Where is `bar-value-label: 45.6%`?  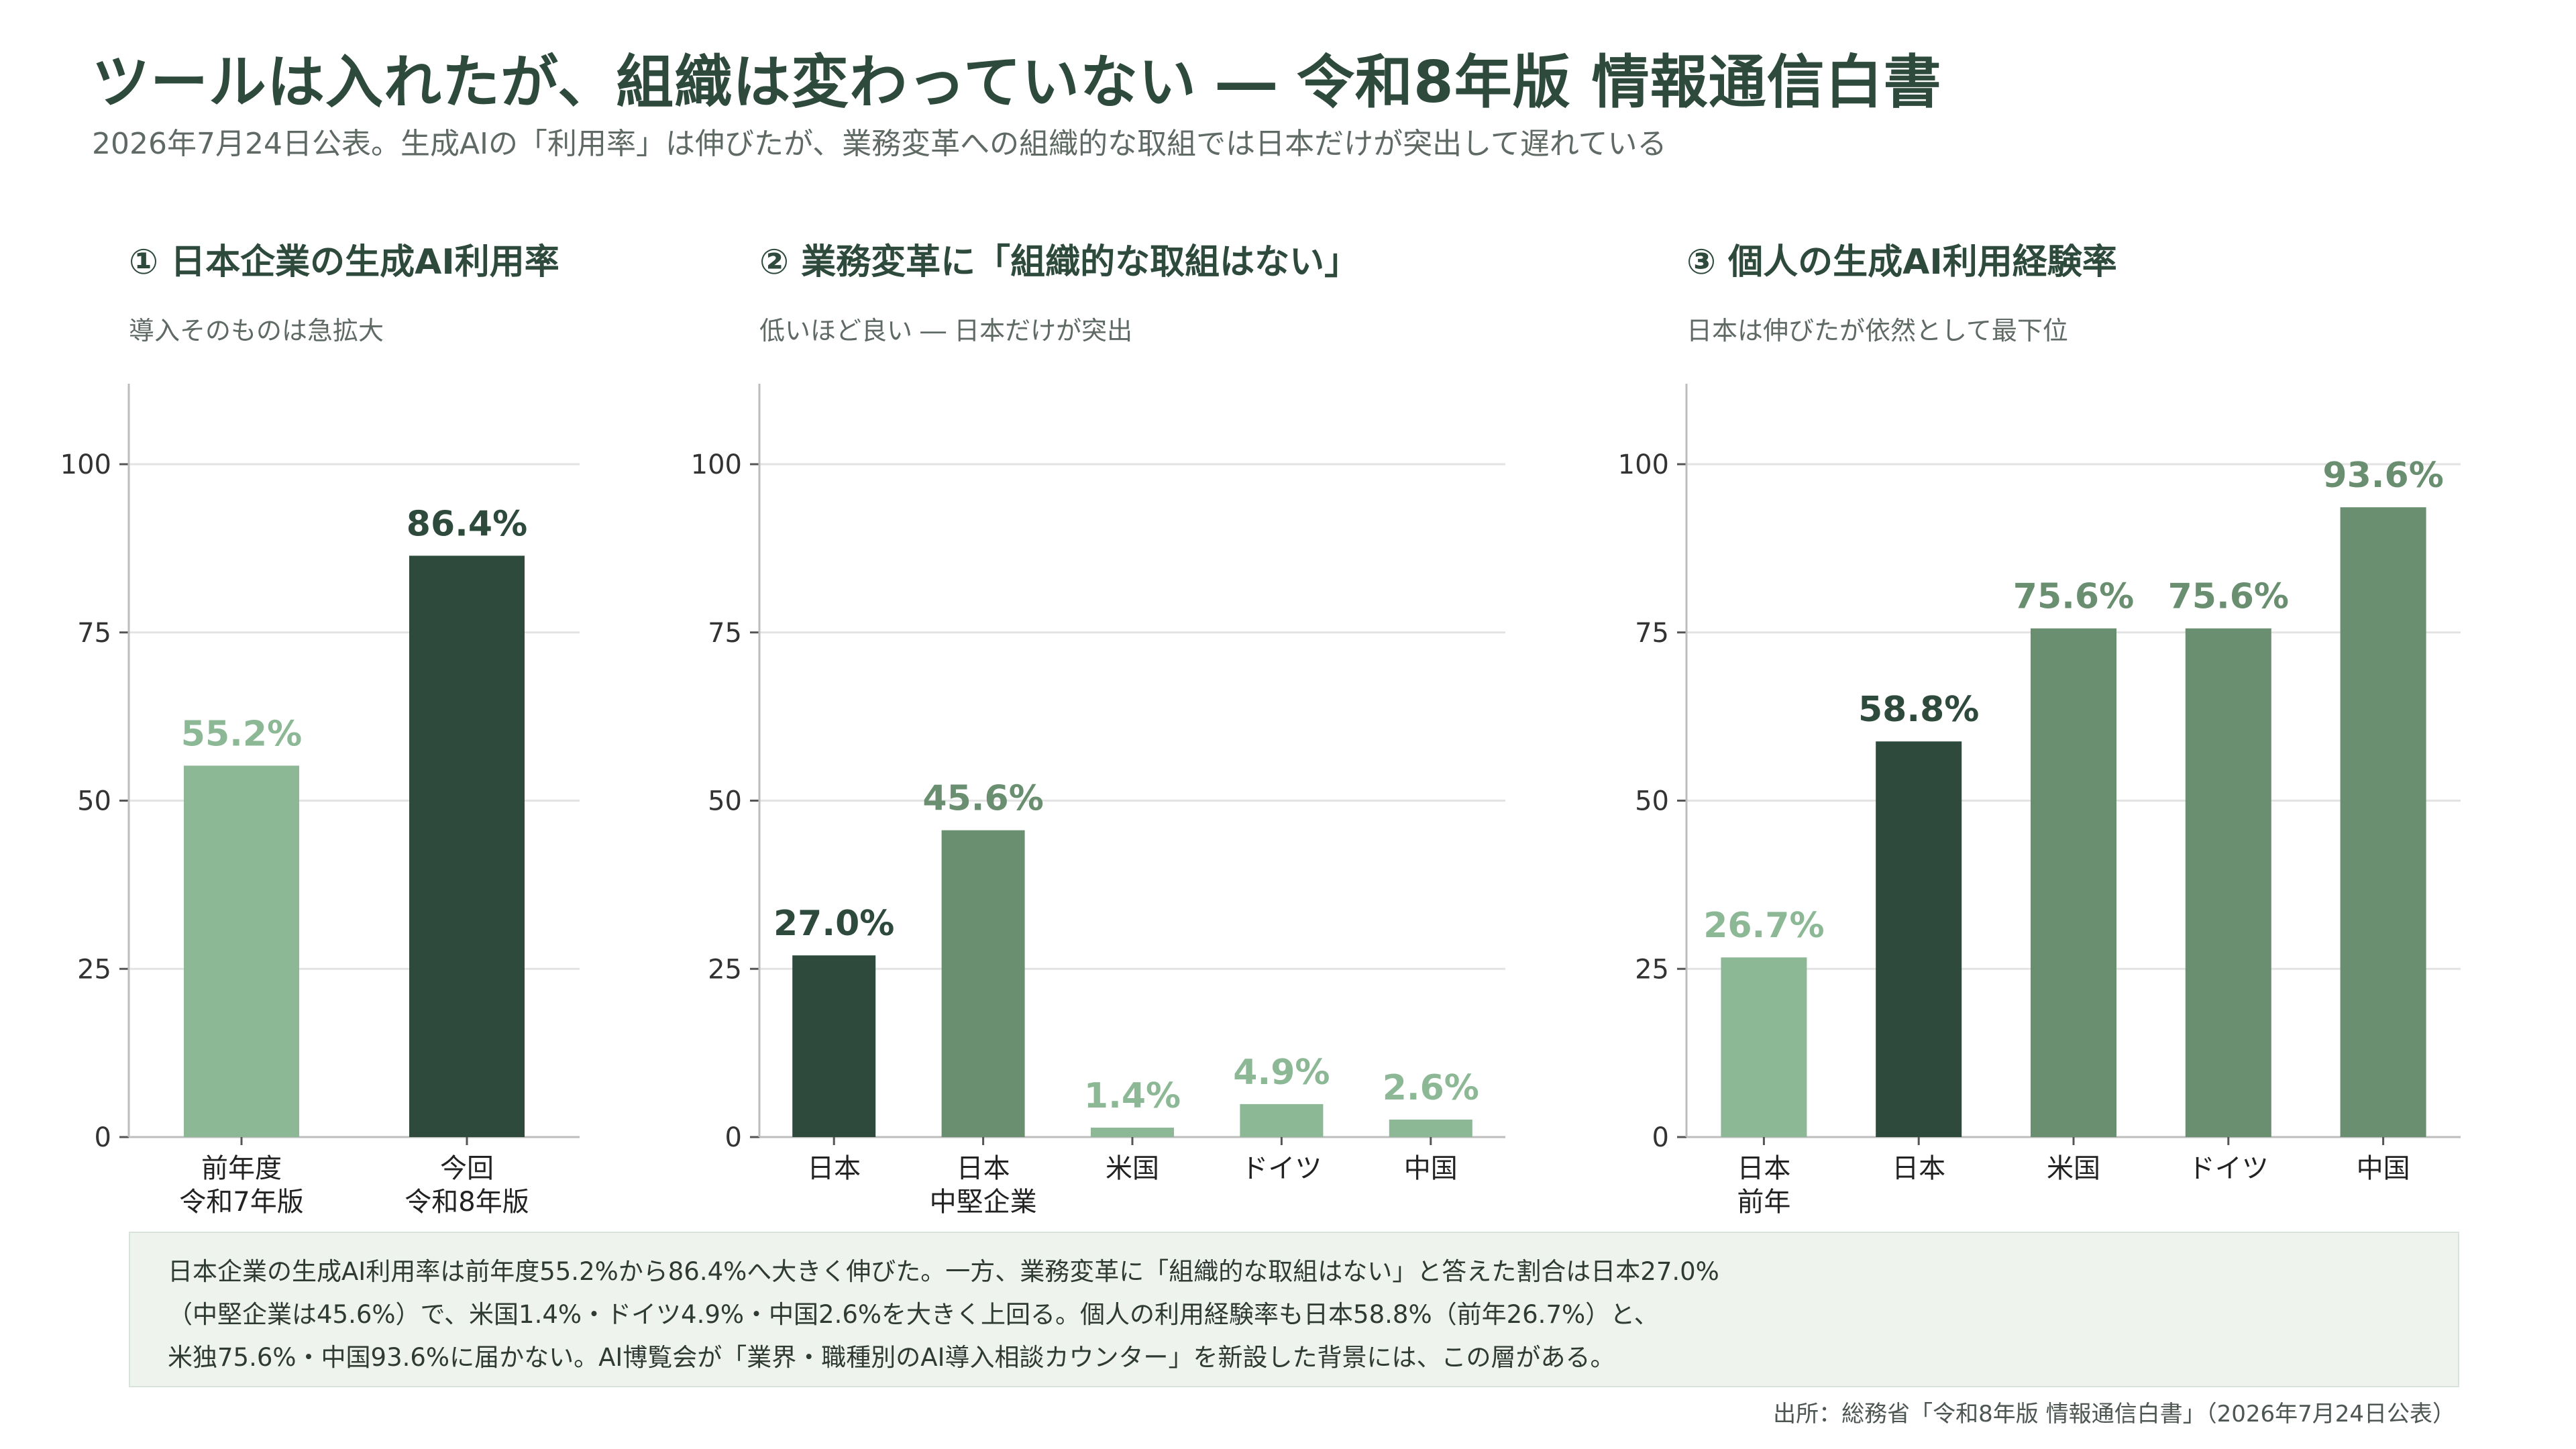 bar-value-label: 45.6% is located at coordinates (982, 799).